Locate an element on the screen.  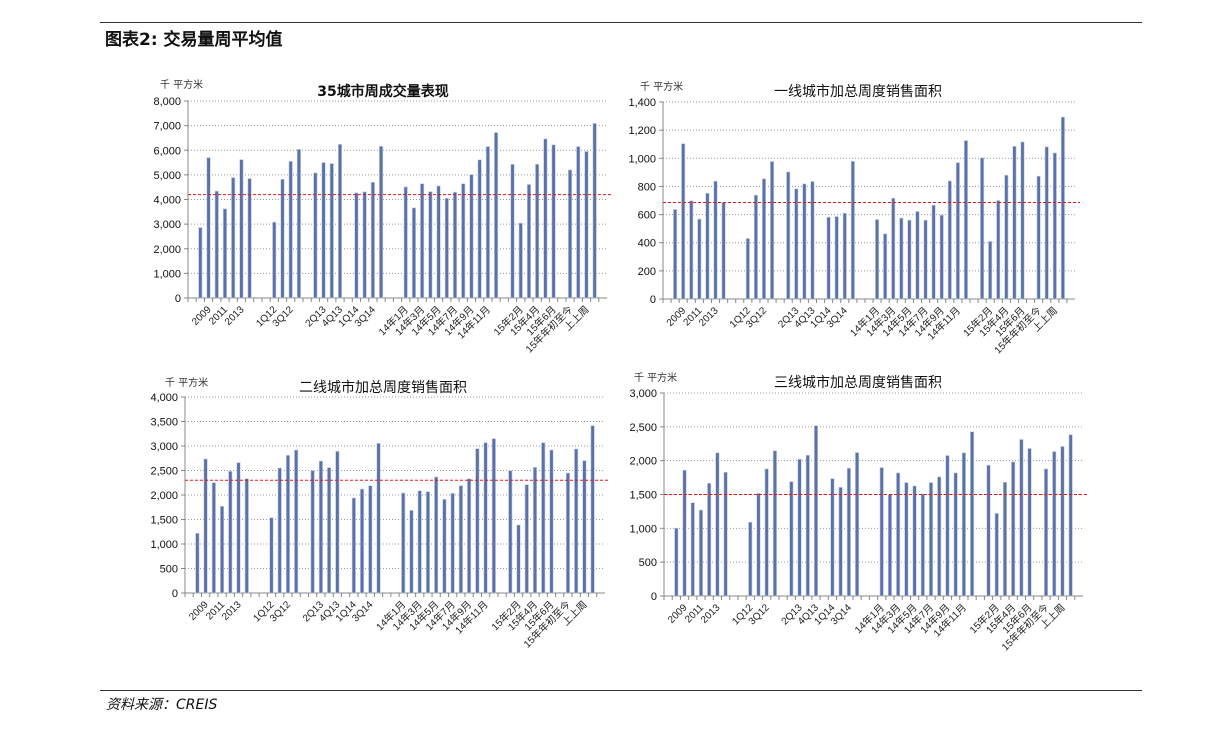
chart-title: 二线城市加总周度销售面积 is located at coordinates (383, 387).